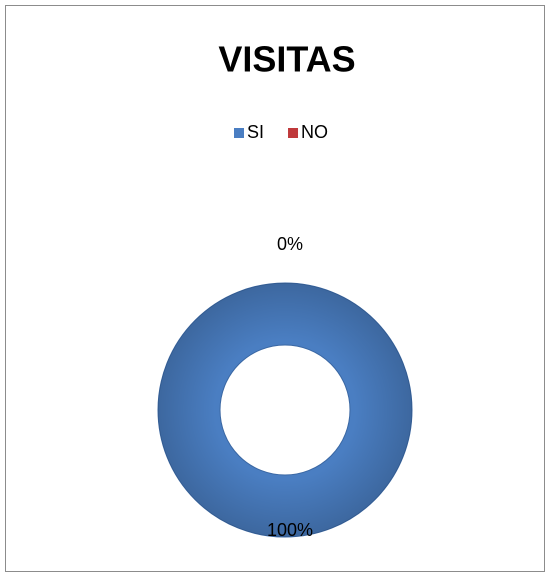 The image size is (550, 578). I want to click on legend-label: NO, so click(314, 132).